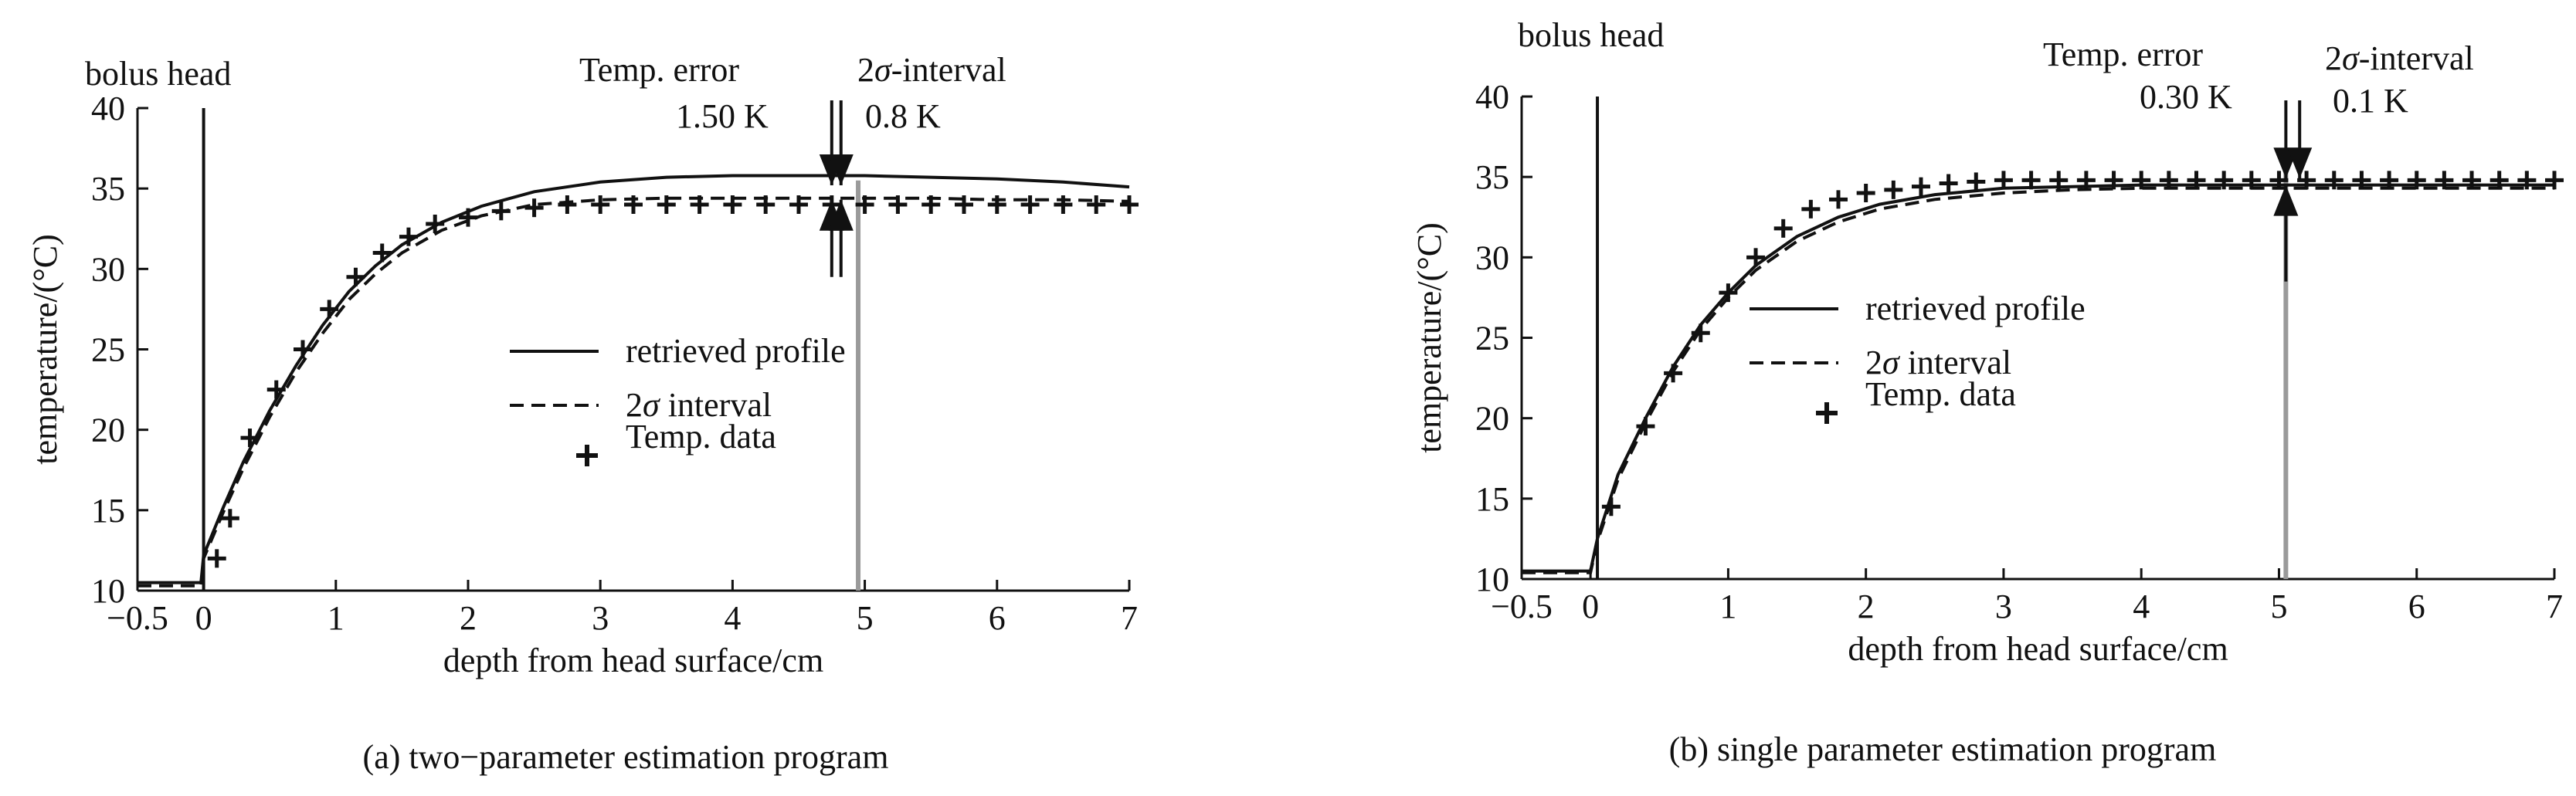 This screenshot has height=796, width=2576. I want to click on legend-label-part: σ, so click(1891, 362).